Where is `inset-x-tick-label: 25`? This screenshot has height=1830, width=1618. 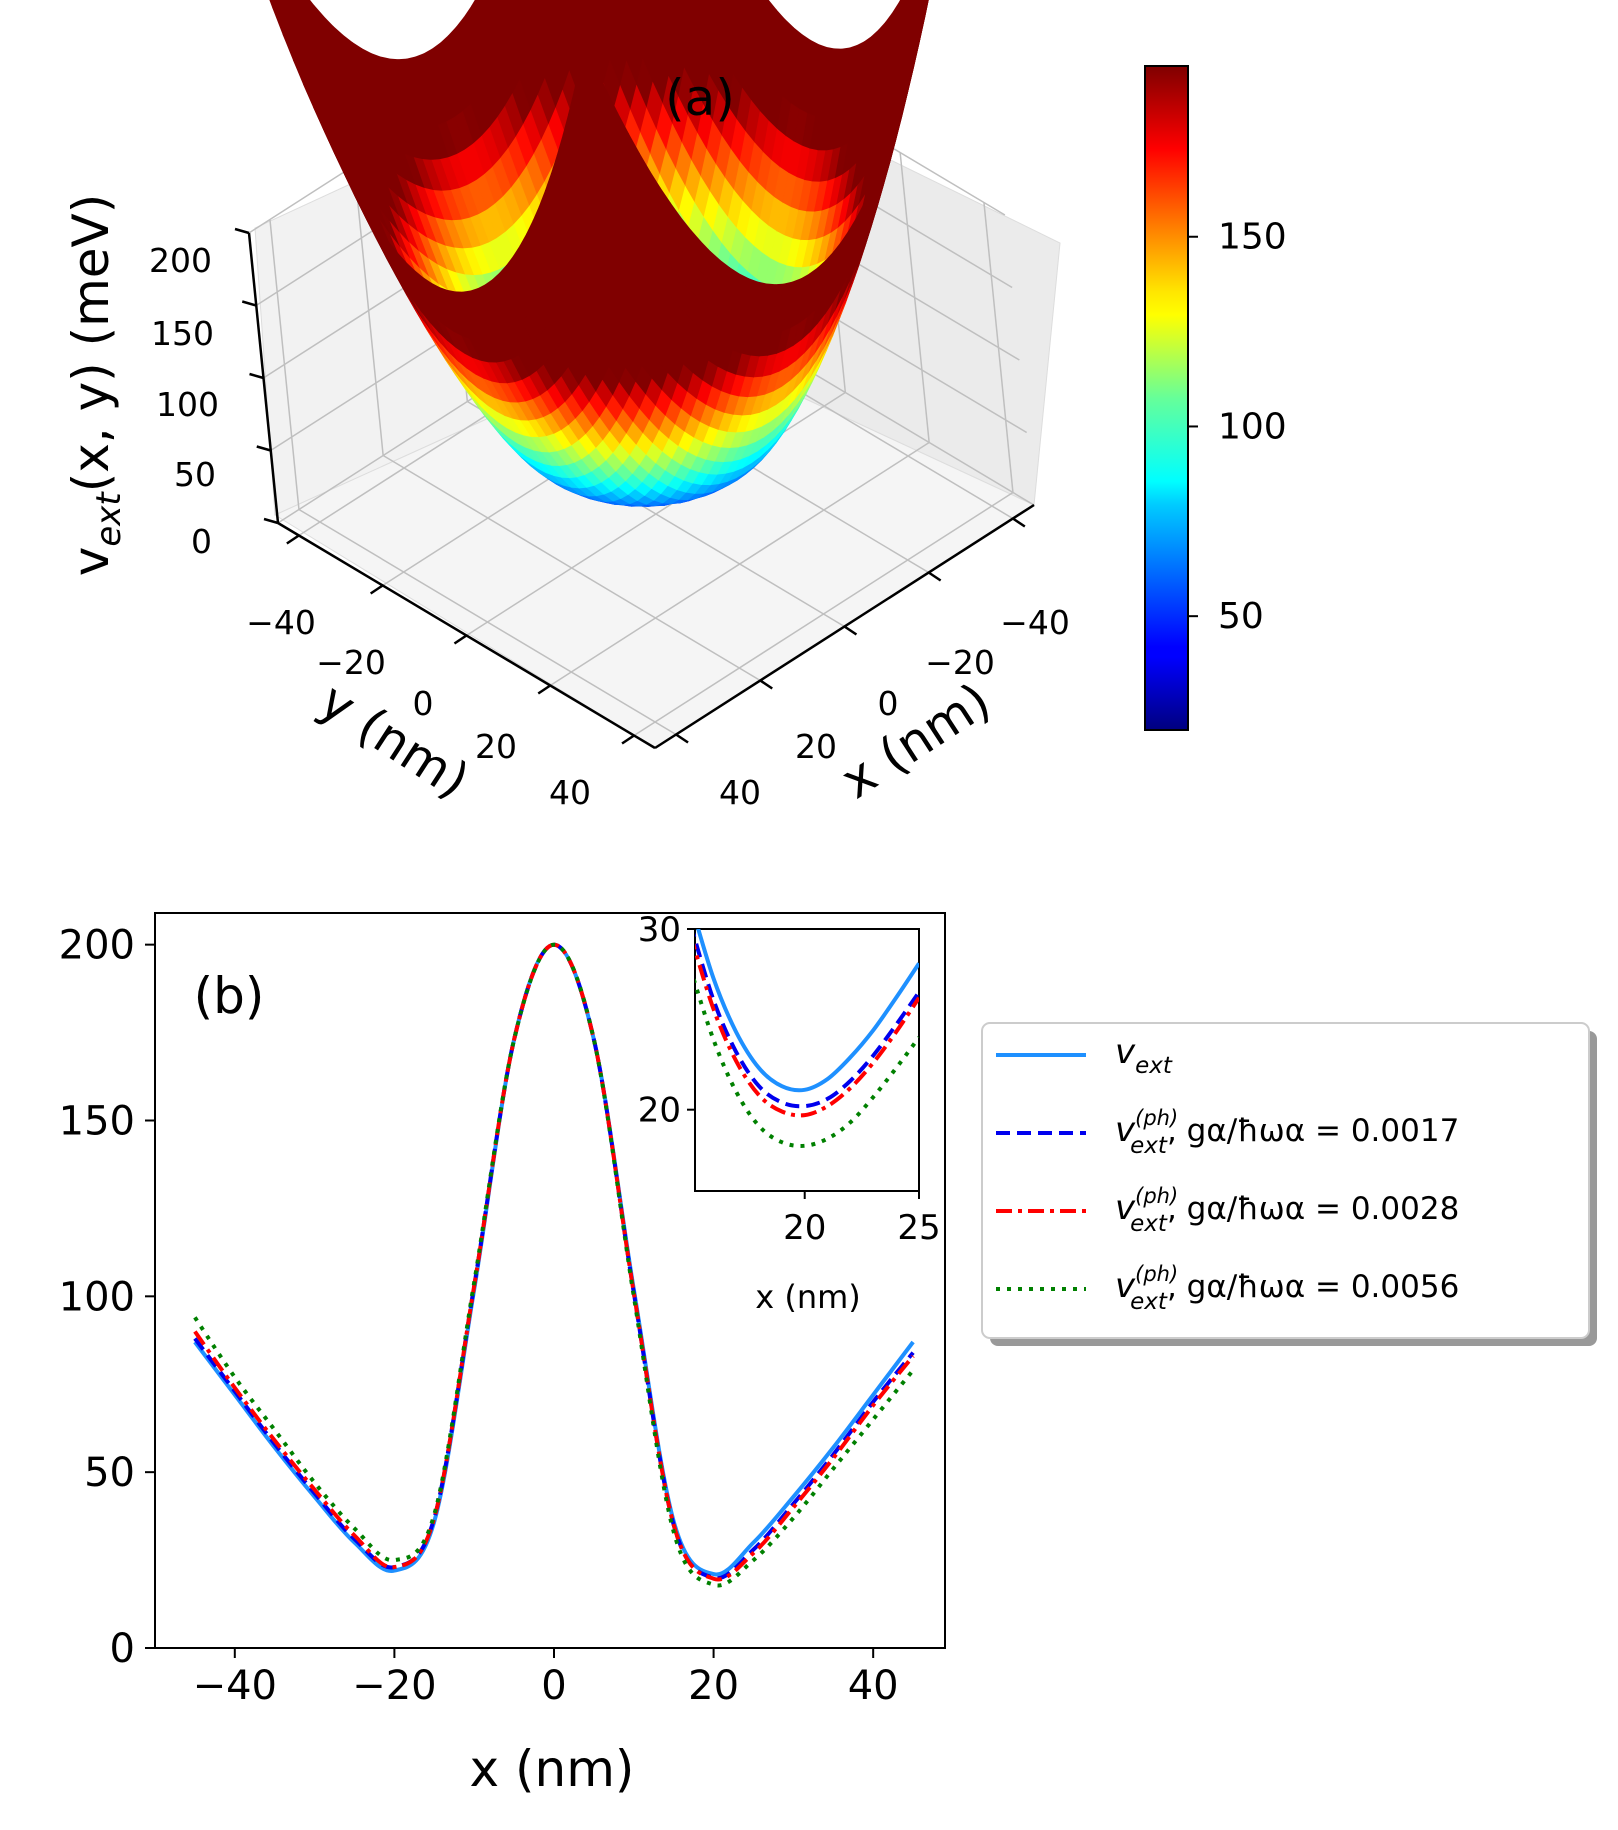 inset-x-tick-label: 25 is located at coordinates (918, 1228).